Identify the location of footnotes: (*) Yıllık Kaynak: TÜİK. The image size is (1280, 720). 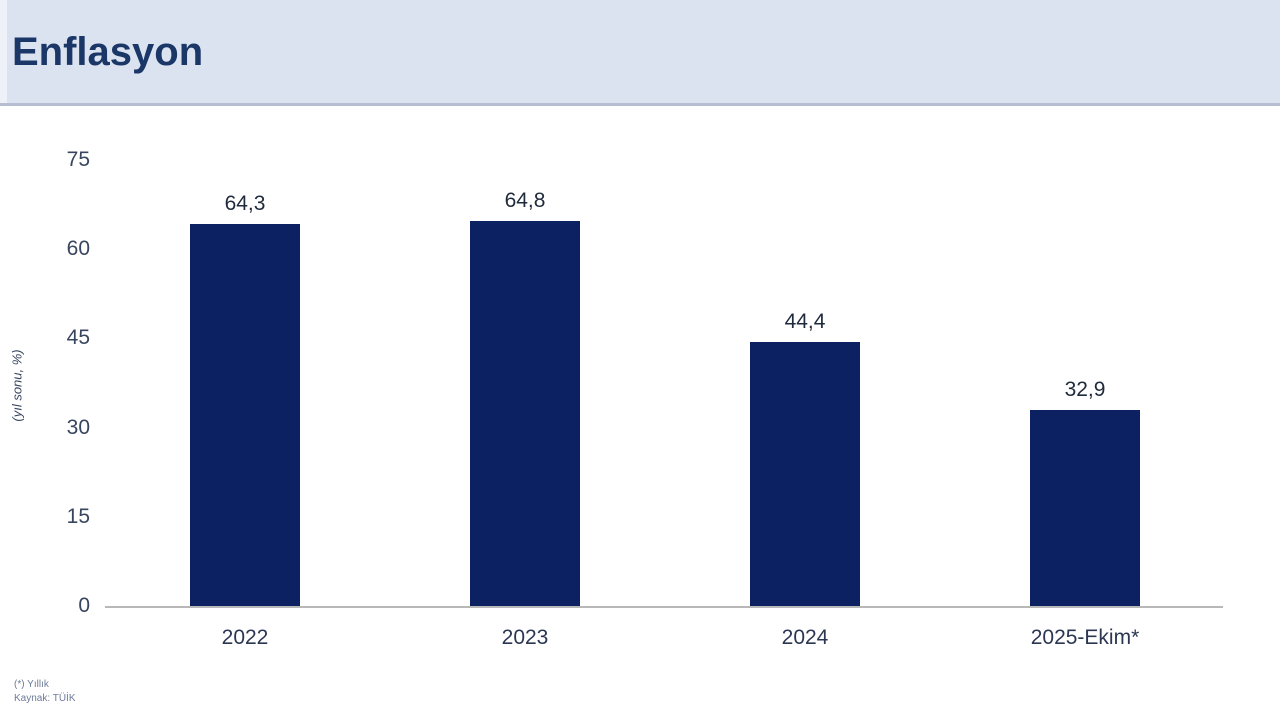
(45, 692).